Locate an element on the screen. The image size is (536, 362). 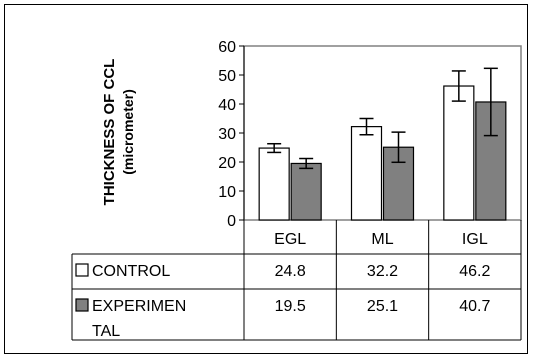
data-label-control-ml: 32.2 is located at coordinates (382, 271).